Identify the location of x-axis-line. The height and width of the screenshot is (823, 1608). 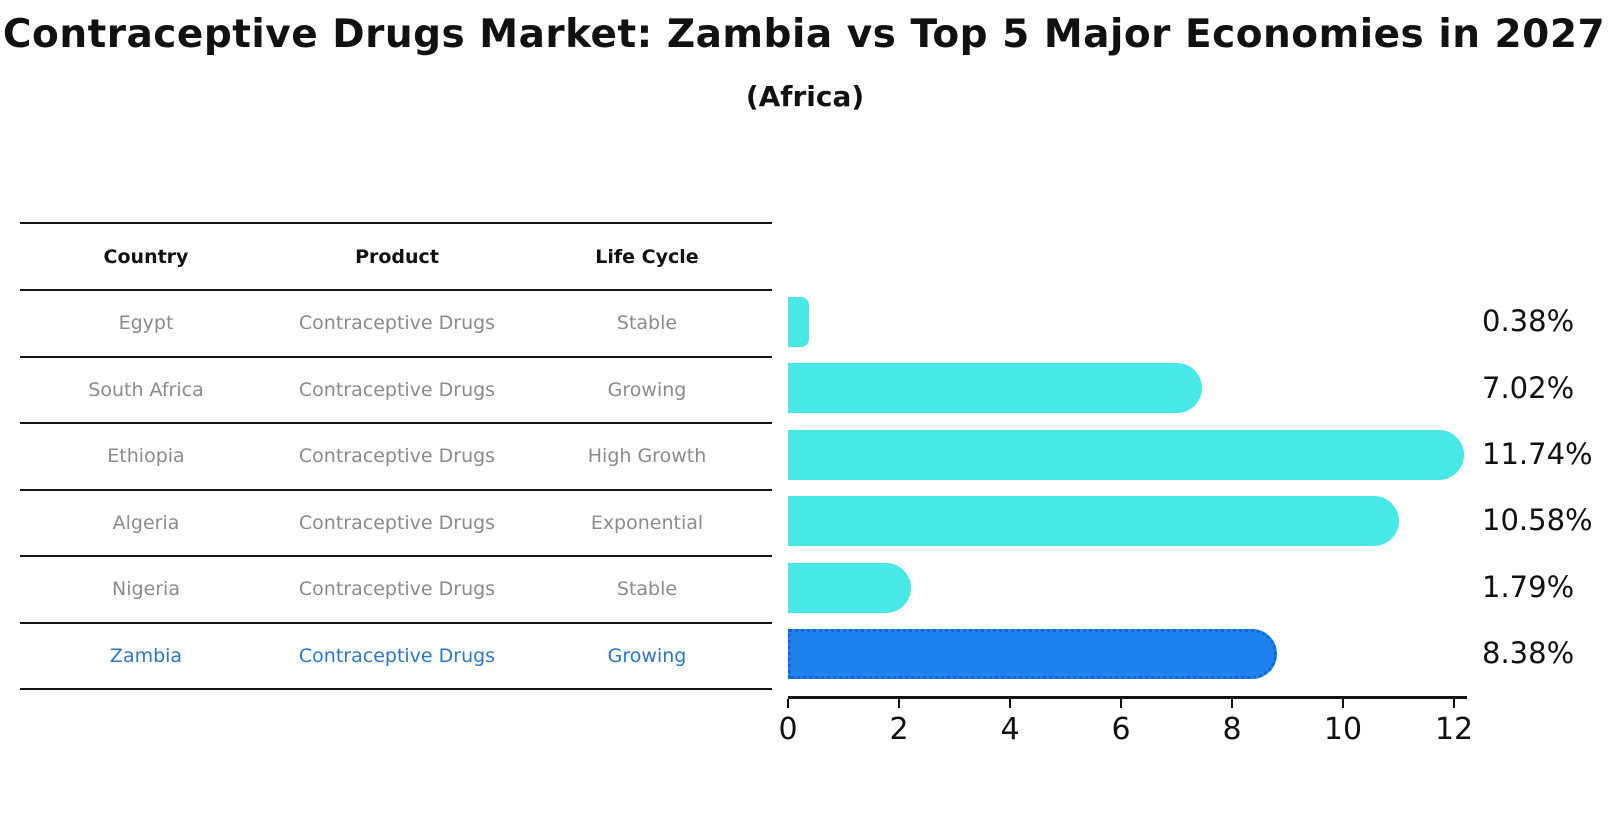
(1127, 697).